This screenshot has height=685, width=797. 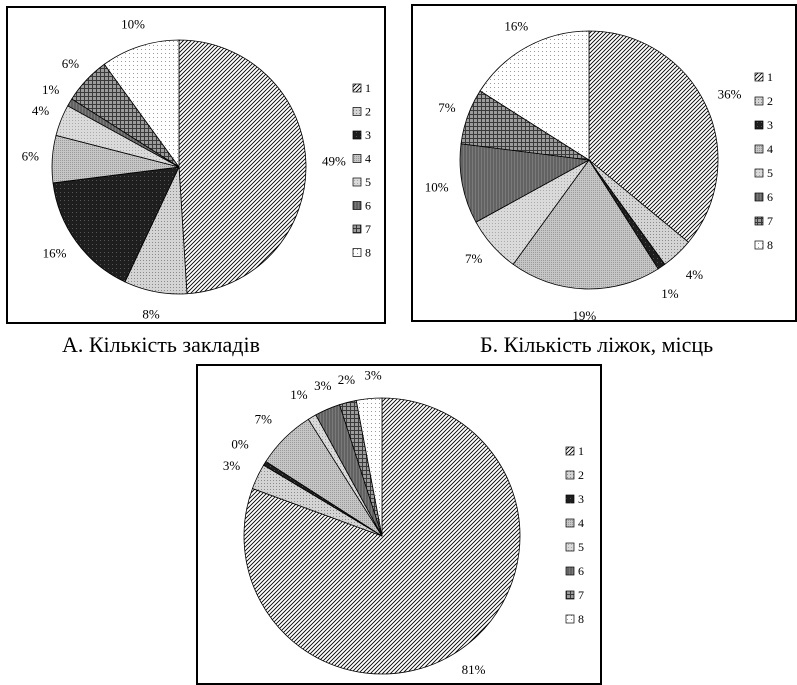 I want to click on data-label-4: 19%, so click(x=584, y=314).